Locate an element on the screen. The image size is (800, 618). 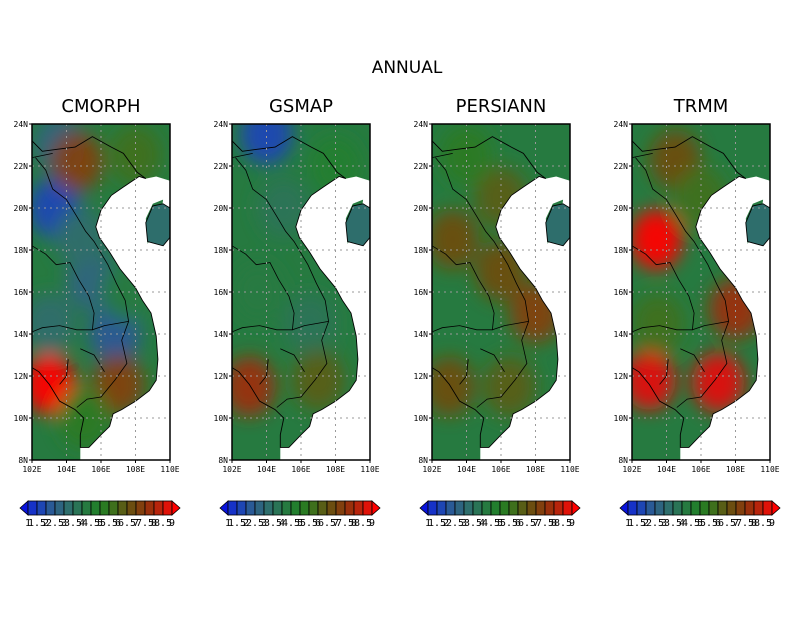
panel-title: CMORPH is located at coordinates (100, 106).